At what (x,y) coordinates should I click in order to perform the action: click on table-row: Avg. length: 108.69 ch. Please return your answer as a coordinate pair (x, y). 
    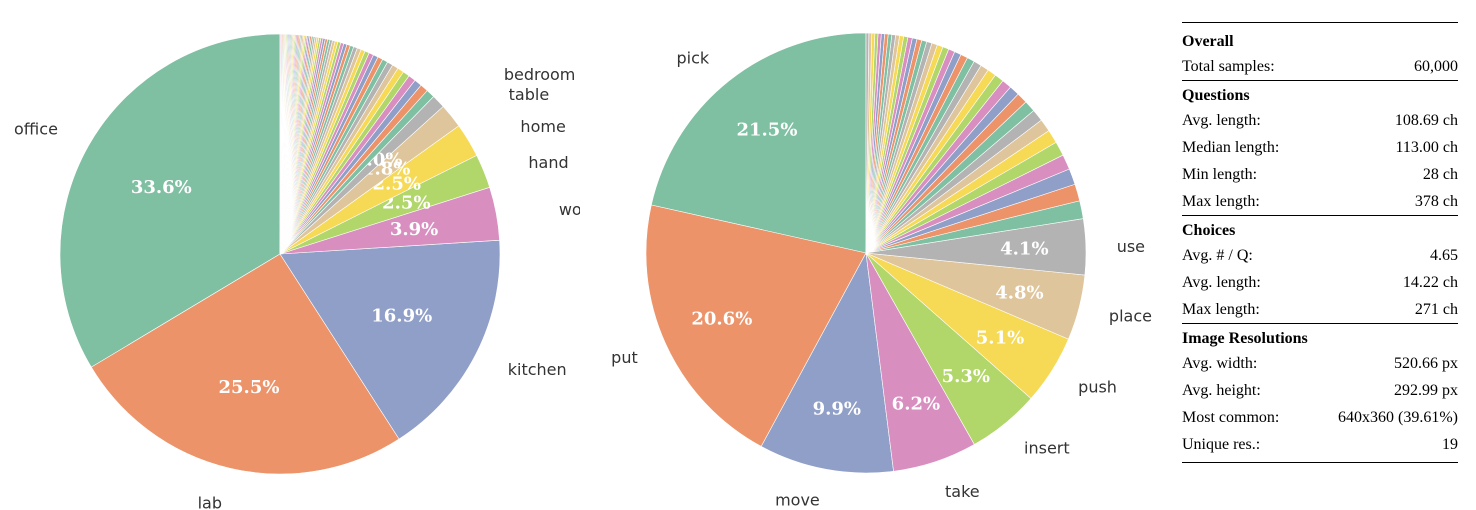
    Looking at the image, I should click on (1320, 120).